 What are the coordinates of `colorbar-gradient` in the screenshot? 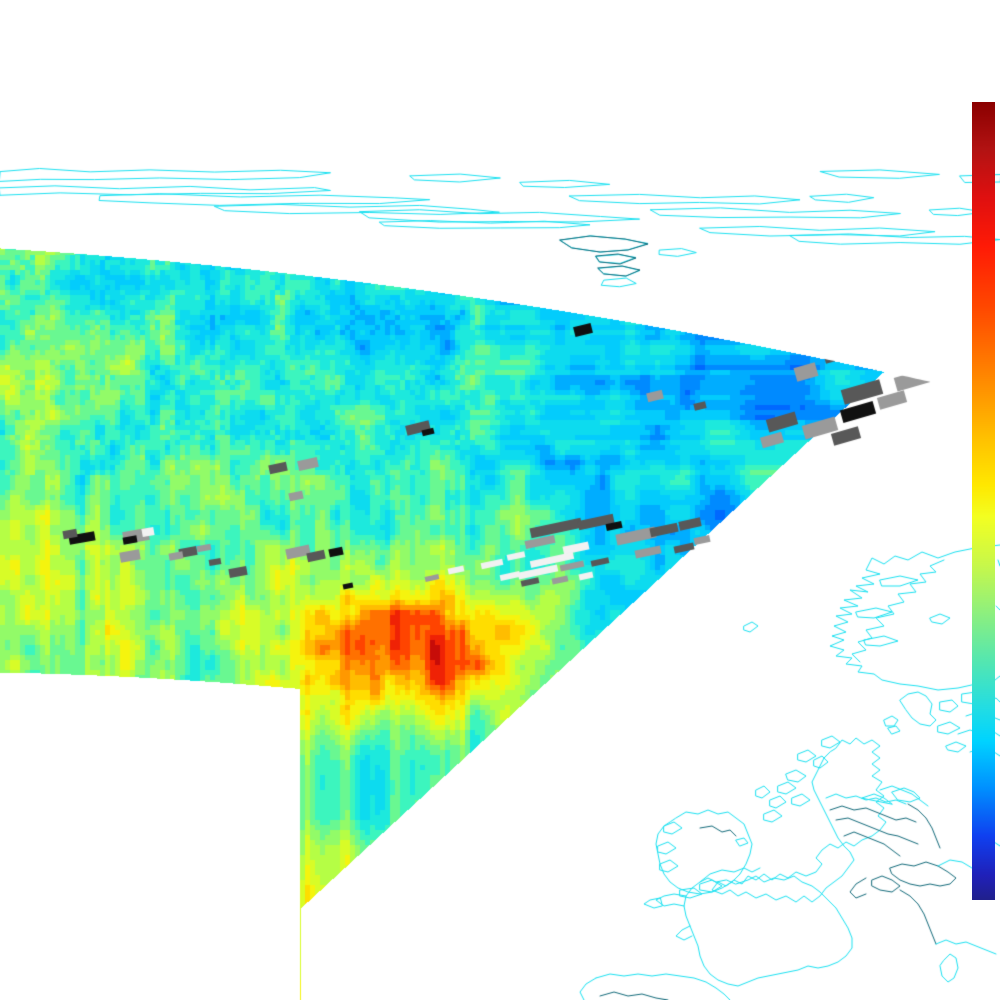 It's located at (983, 501).